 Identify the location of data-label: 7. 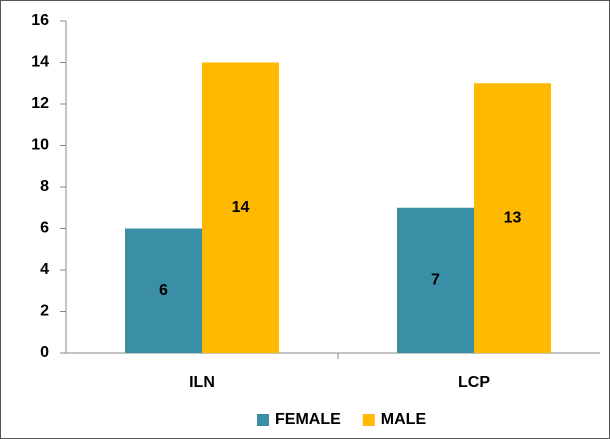
(435, 280).